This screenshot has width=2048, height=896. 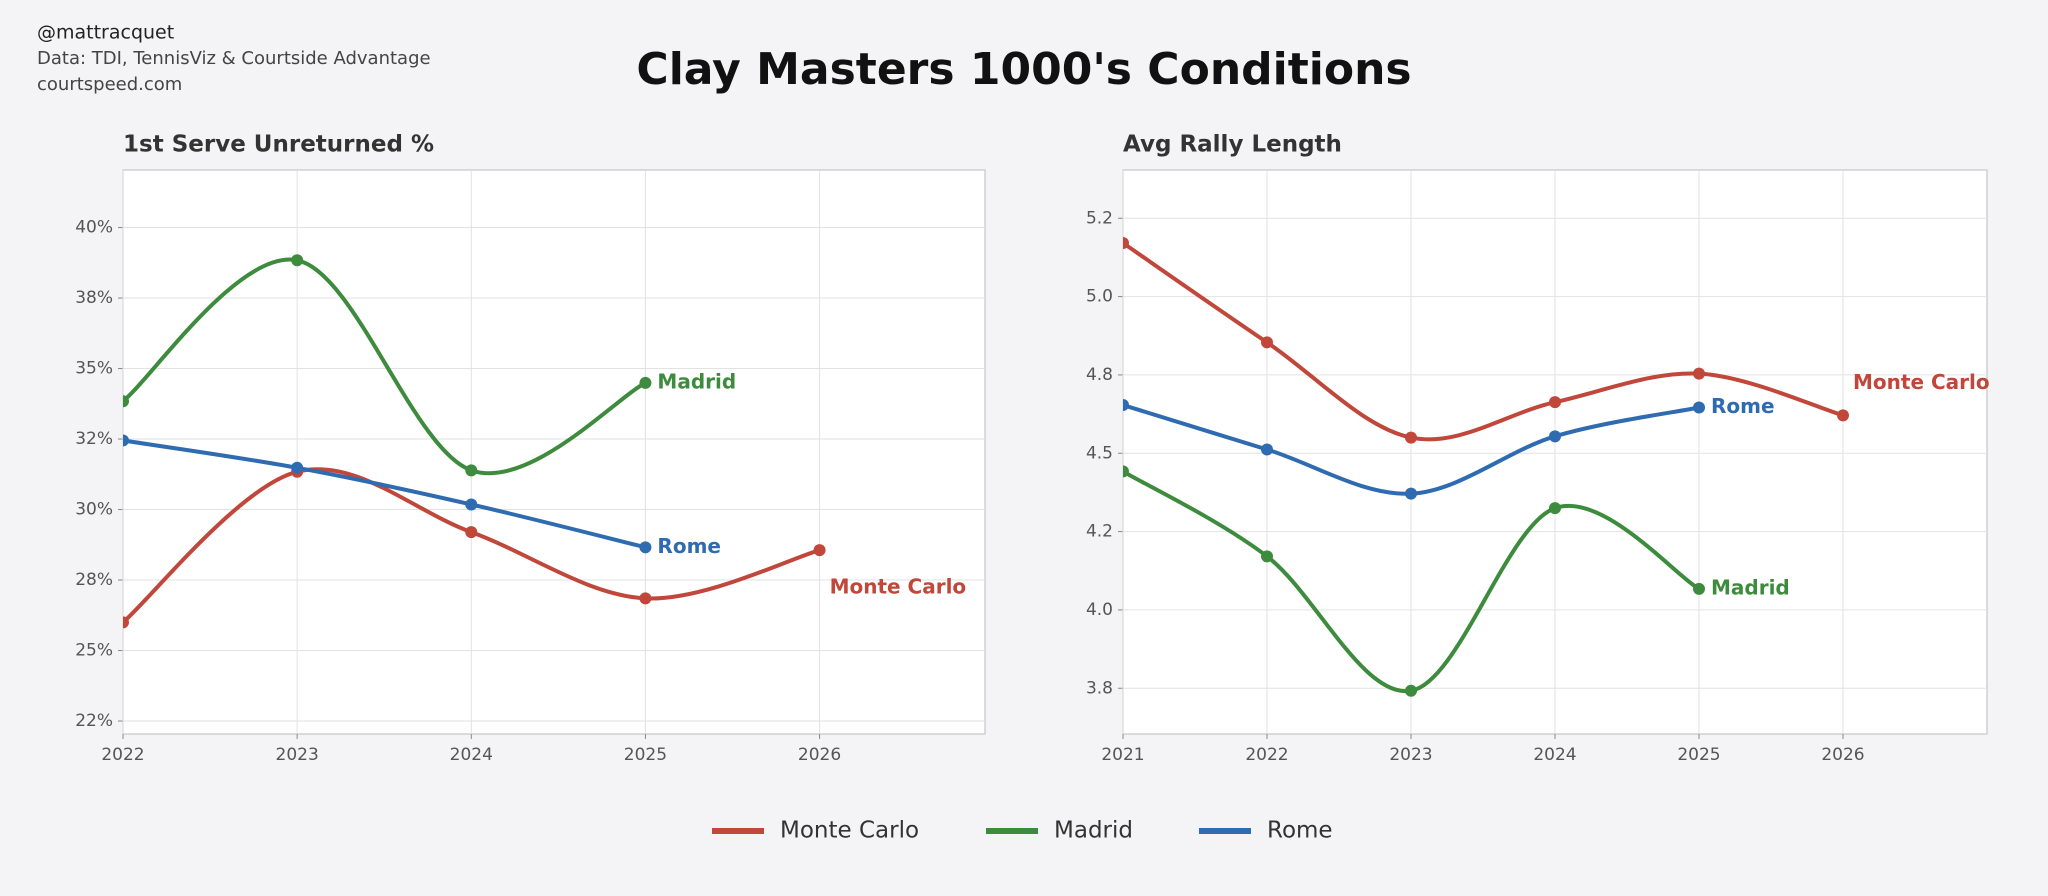 I want to click on y-tick-label: 5.2, so click(x=1099, y=218).